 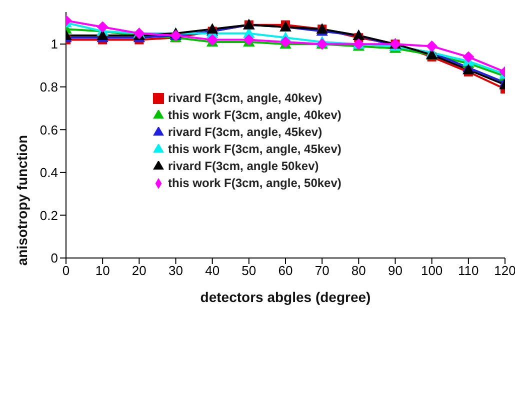 I want to click on x-tick-label: 90, so click(x=395, y=270).